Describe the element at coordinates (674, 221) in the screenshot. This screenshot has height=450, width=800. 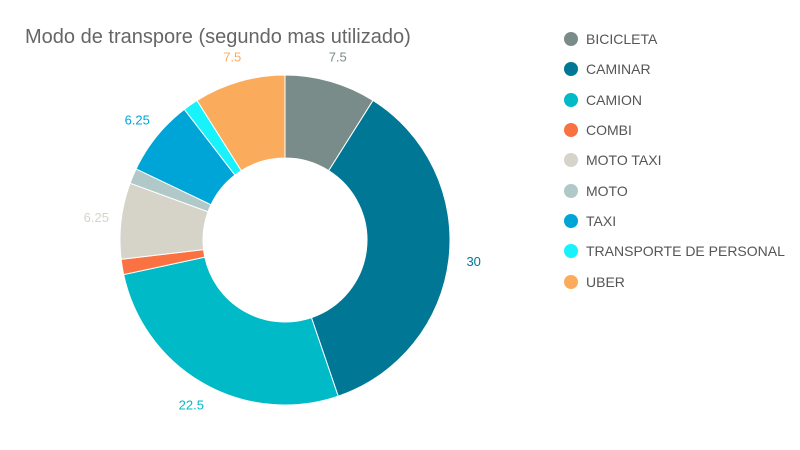
I see `legend-item-taxi: TAXI` at that location.